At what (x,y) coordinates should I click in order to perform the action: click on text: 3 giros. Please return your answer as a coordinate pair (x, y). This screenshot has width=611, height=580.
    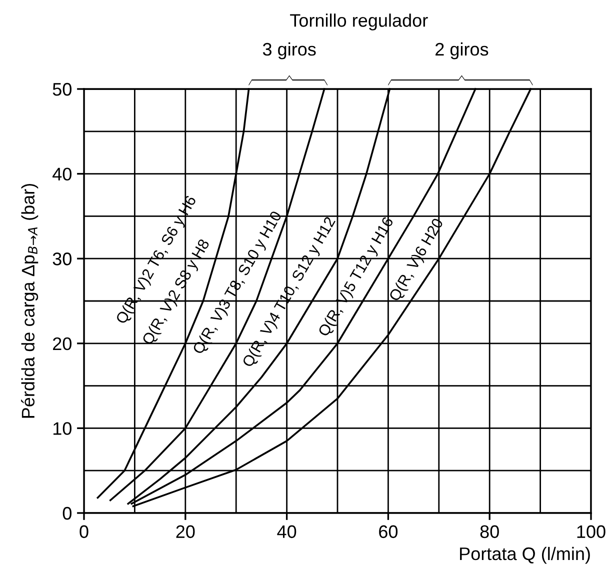
    Looking at the image, I should click on (289, 51).